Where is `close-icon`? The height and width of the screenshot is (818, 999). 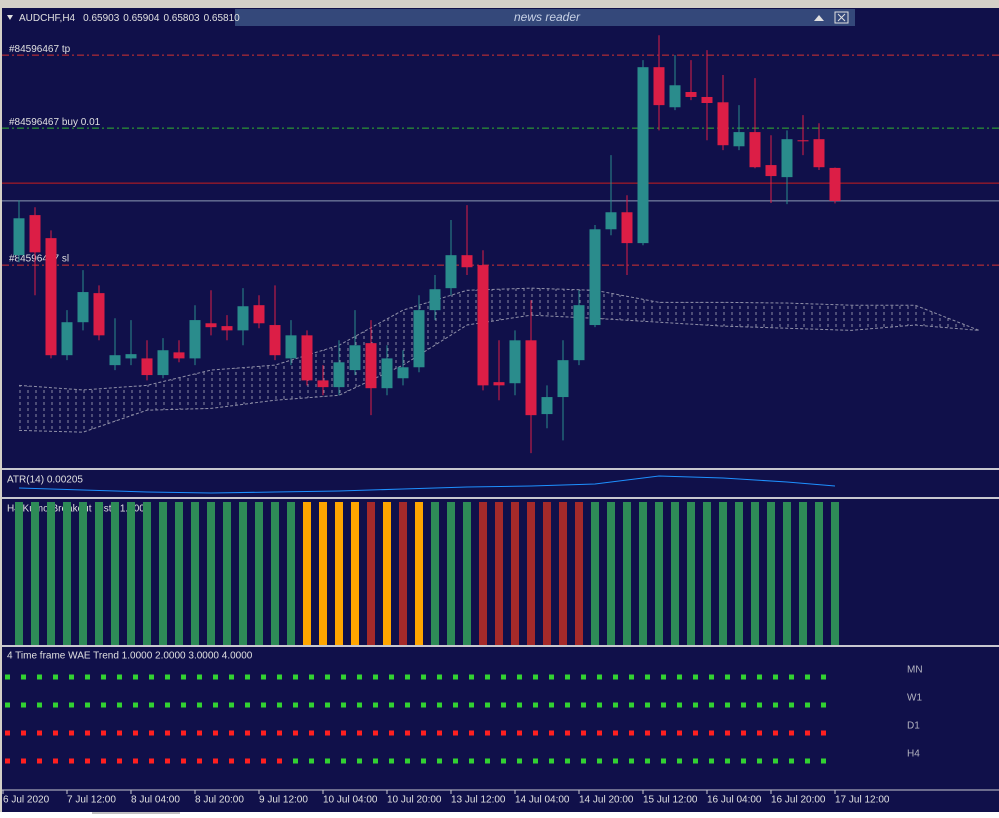
close-icon is located at coordinates (841, 17).